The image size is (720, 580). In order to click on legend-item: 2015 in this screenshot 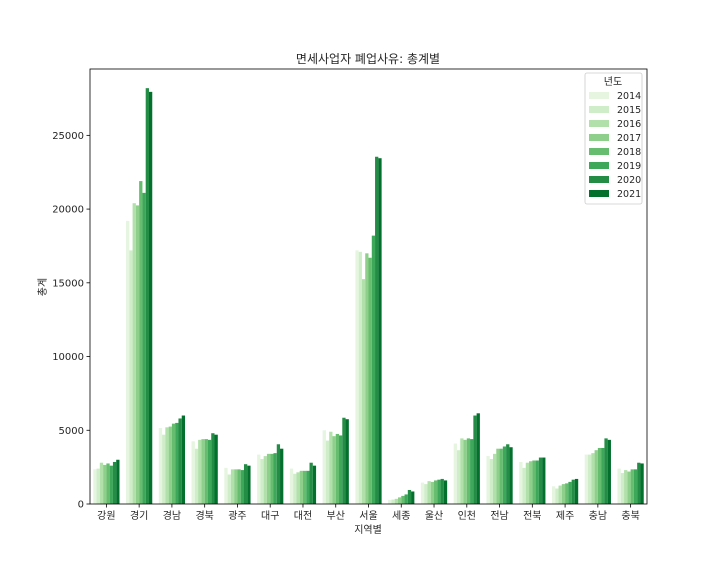, I will do `click(615, 110)`.